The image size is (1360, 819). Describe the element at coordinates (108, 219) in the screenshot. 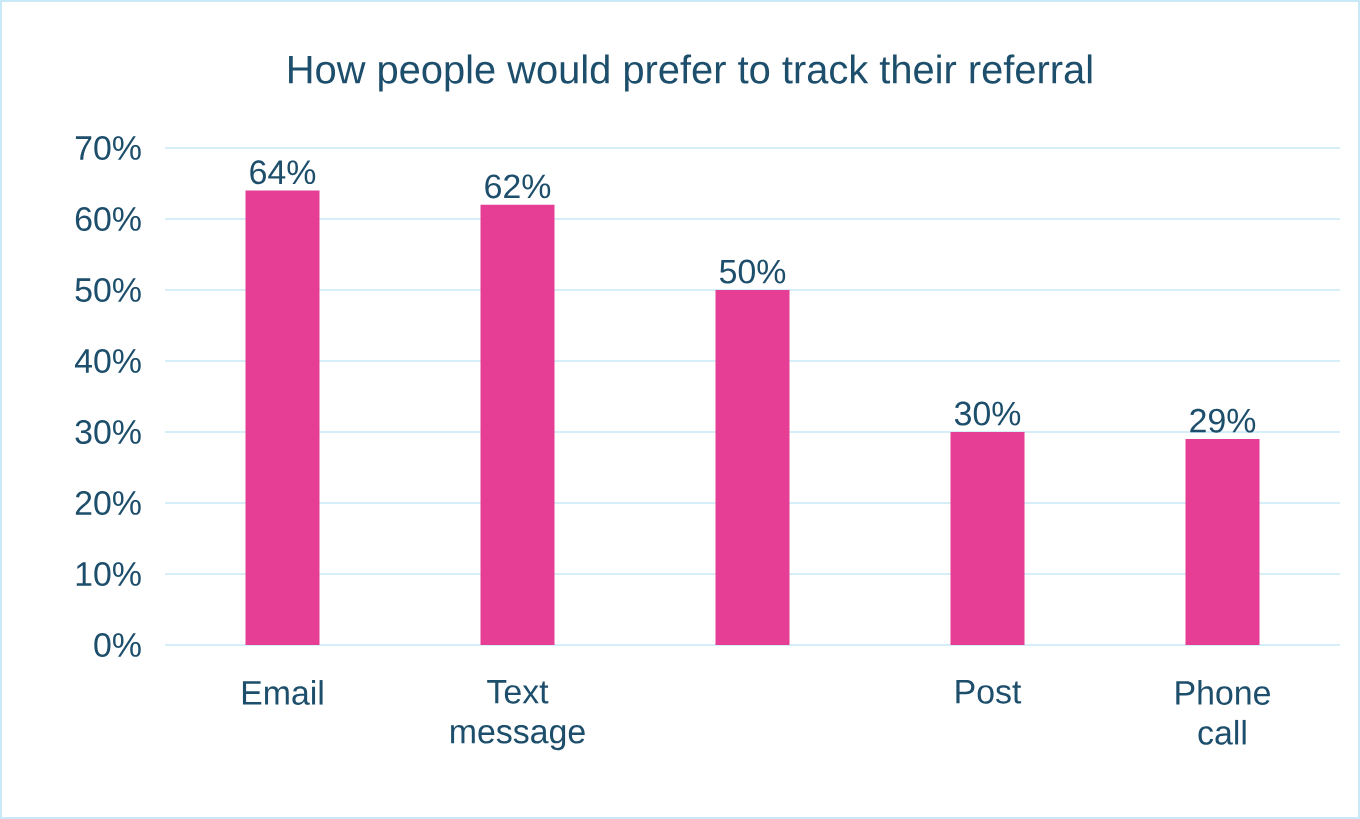

I see `y-tick-label: 60%` at that location.